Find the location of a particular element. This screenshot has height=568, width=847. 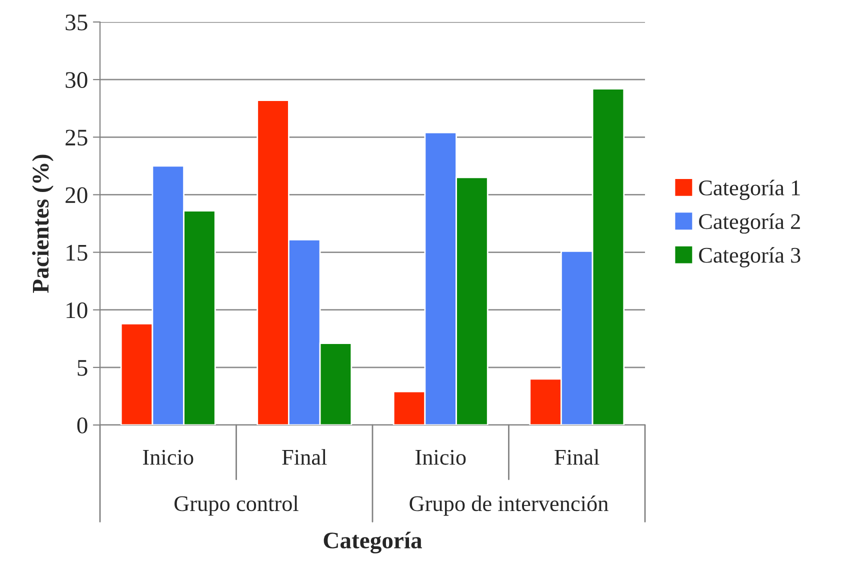

y-tick-label: 5 is located at coordinates (83, 368).